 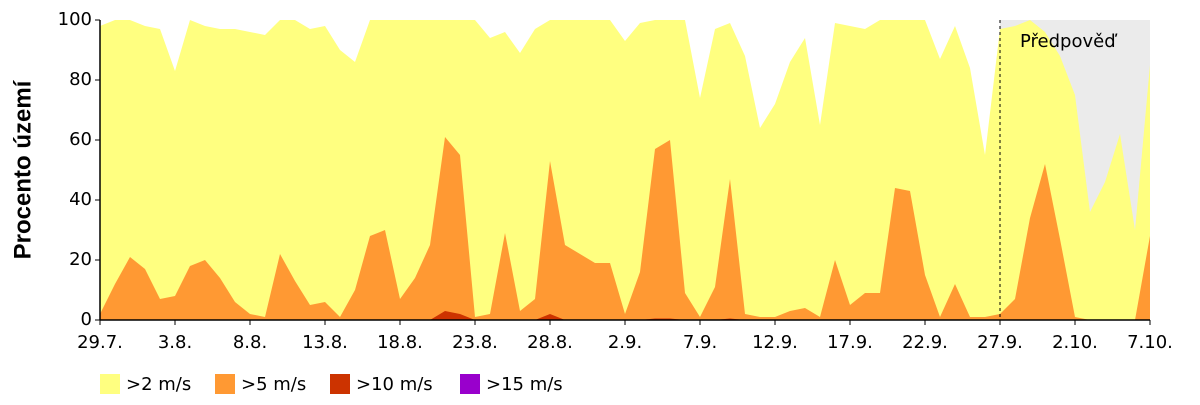 What do you see at coordinates (1069, 41) in the screenshot?
I see `forecast-label: Předpověď` at bounding box center [1069, 41].